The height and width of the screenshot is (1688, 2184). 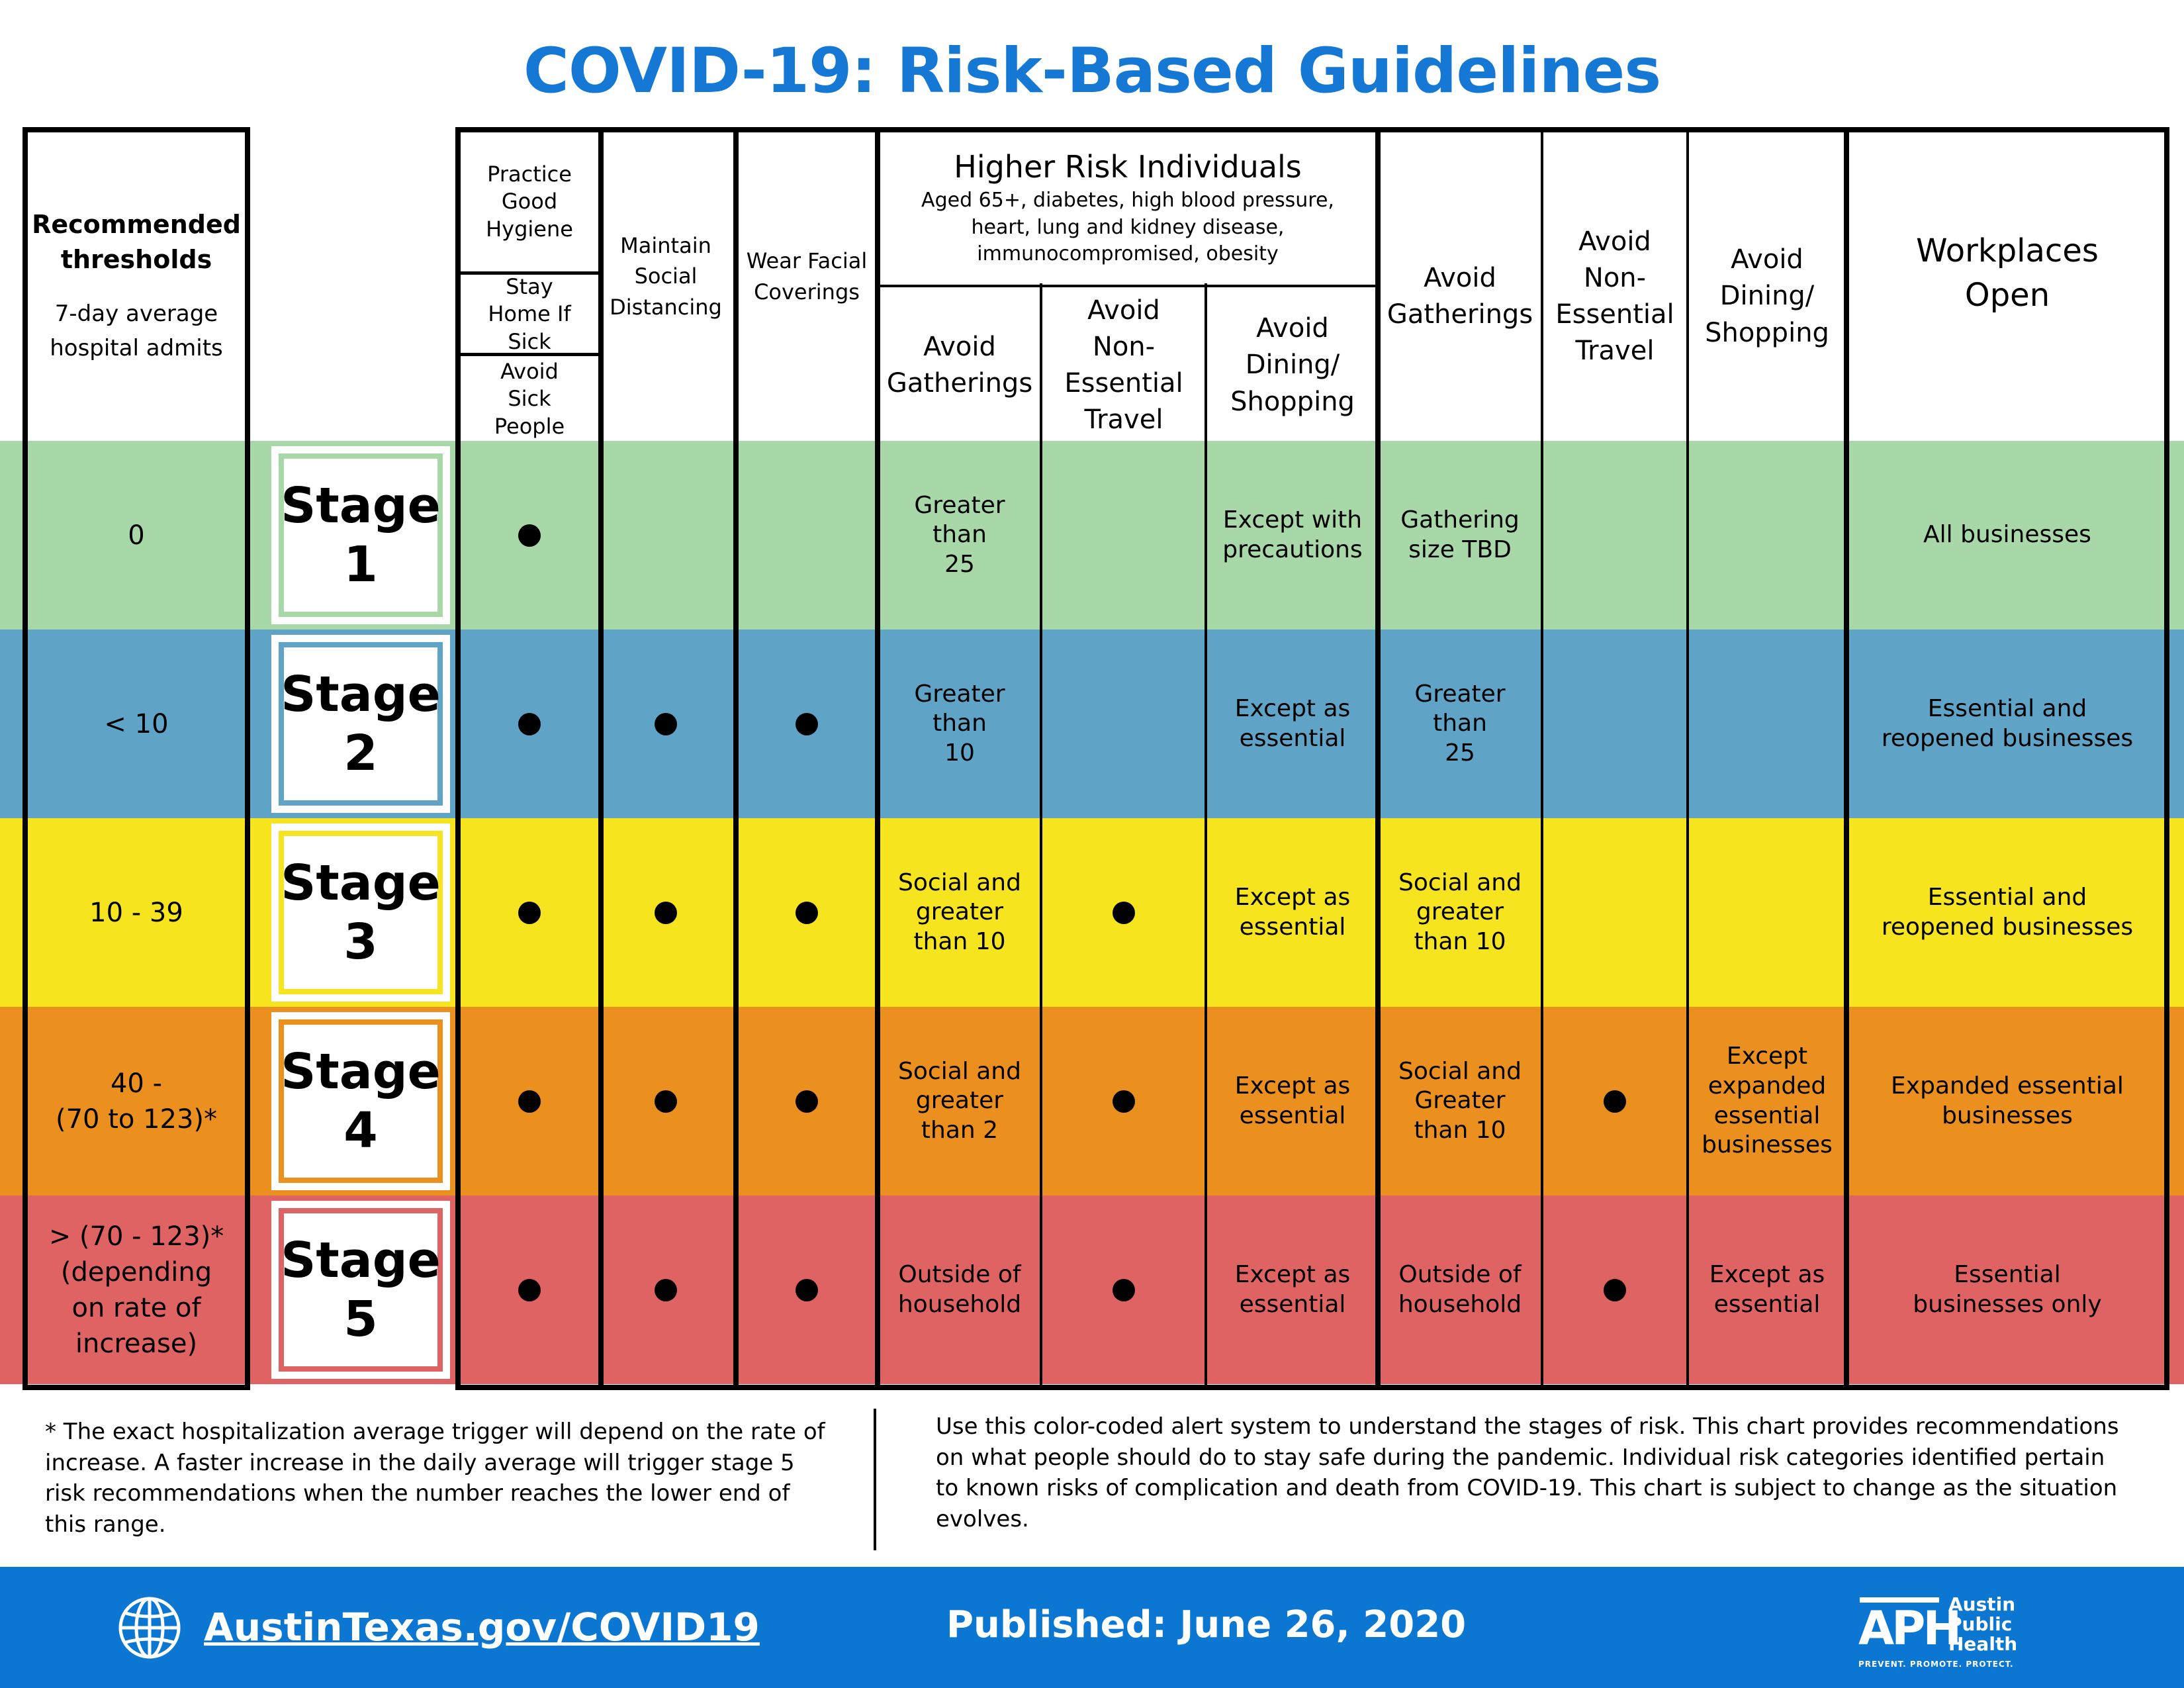 What do you see at coordinates (2008, 1289) in the screenshot?
I see `cell-text: Essential businesses only` at bounding box center [2008, 1289].